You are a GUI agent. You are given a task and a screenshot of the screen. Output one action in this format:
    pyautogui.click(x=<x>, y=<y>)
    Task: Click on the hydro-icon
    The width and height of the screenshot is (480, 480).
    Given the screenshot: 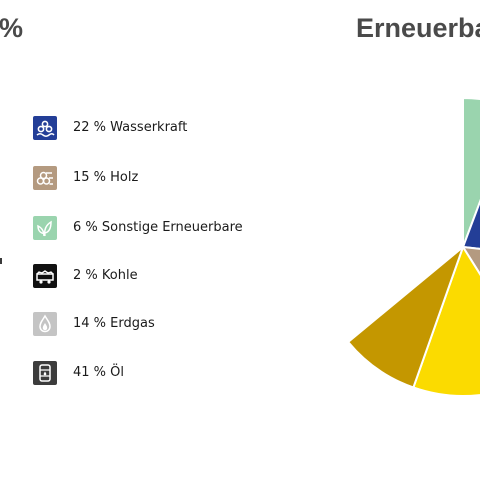 What is the action you would take?
    pyautogui.click(x=45, y=128)
    